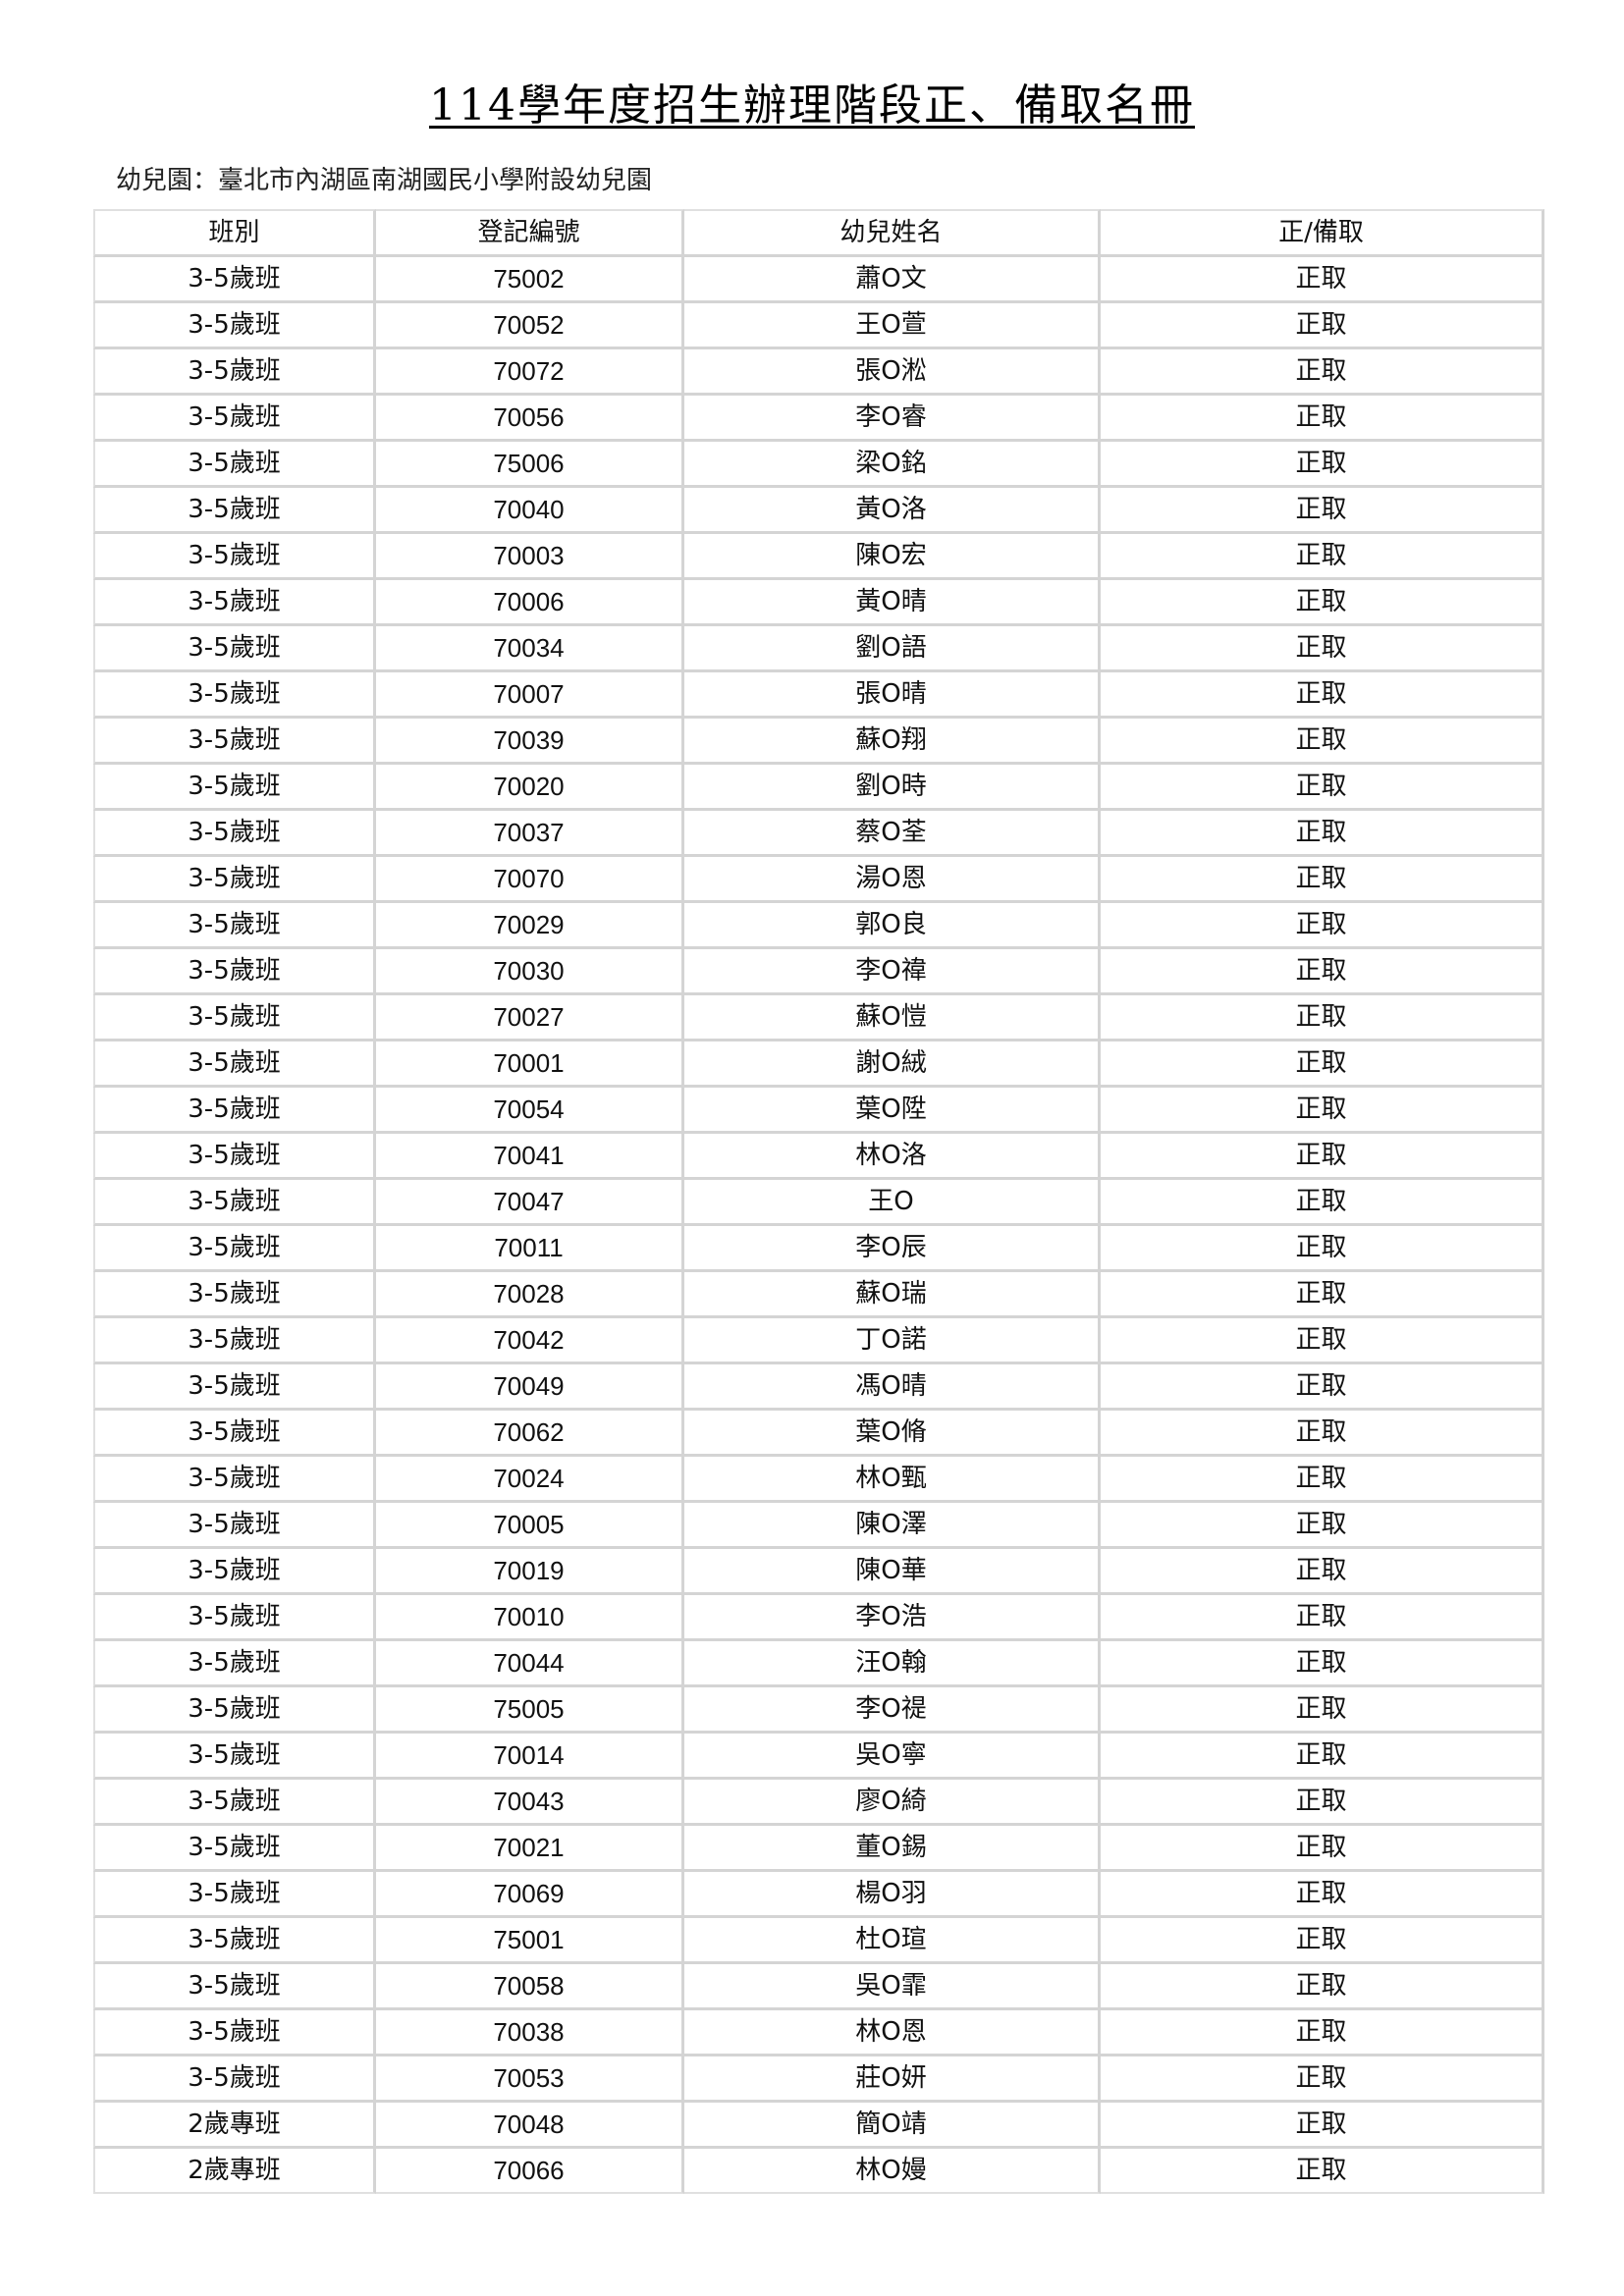 This screenshot has width=1624, height=2296. I want to click on cell-child-name: 葉O脩, so click(892, 1434).